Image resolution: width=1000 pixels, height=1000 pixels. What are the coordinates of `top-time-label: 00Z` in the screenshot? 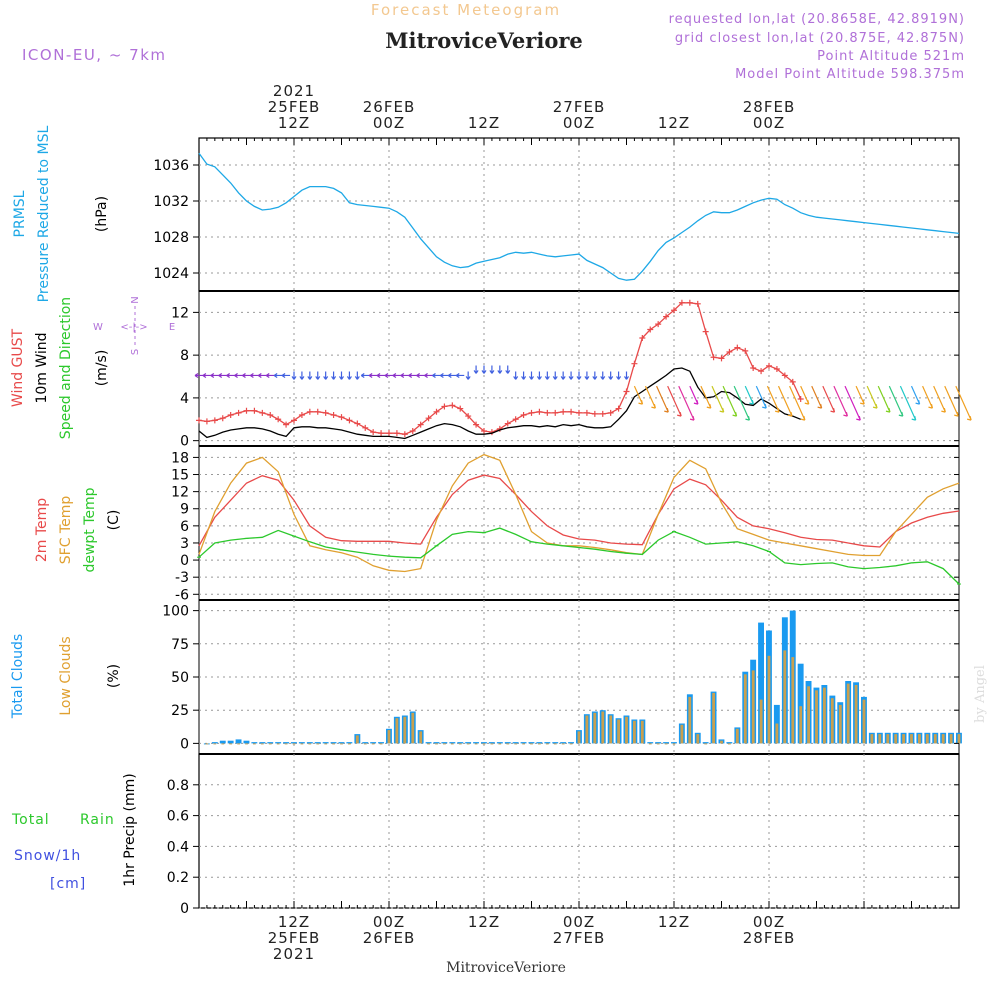 It's located at (579, 123).